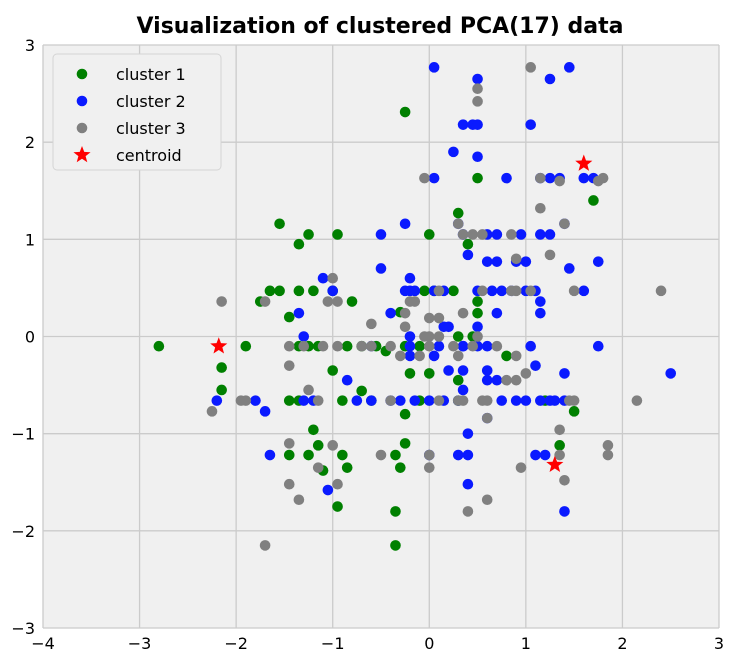  I want to click on x-tick-label: −2, so click(236, 643).